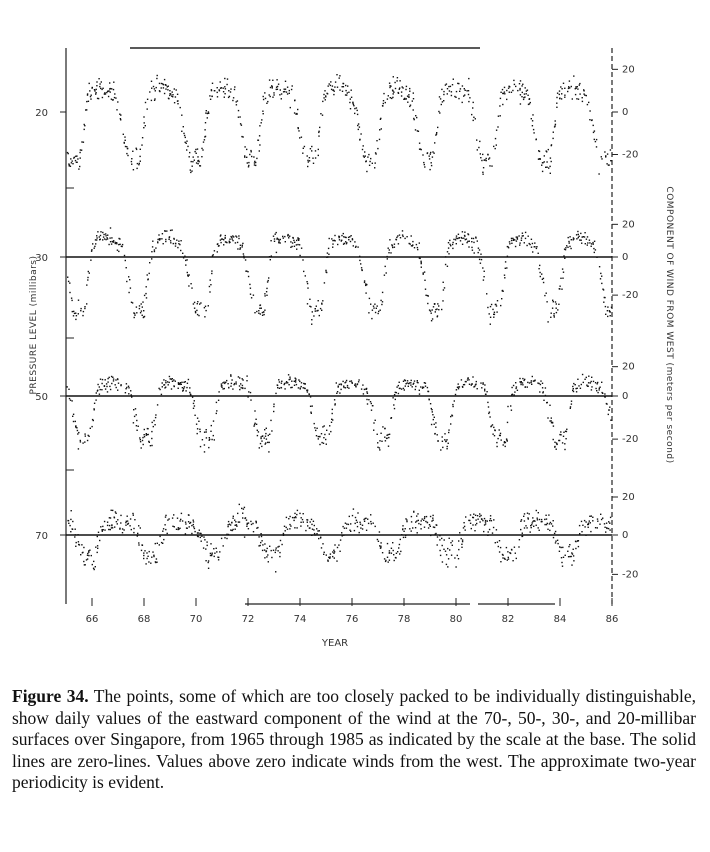 Image resolution: width=710 pixels, height=852 pixels. What do you see at coordinates (625, 396) in the screenshot?
I see `wind-speed-tick-label: 0` at bounding box center [625, 396].